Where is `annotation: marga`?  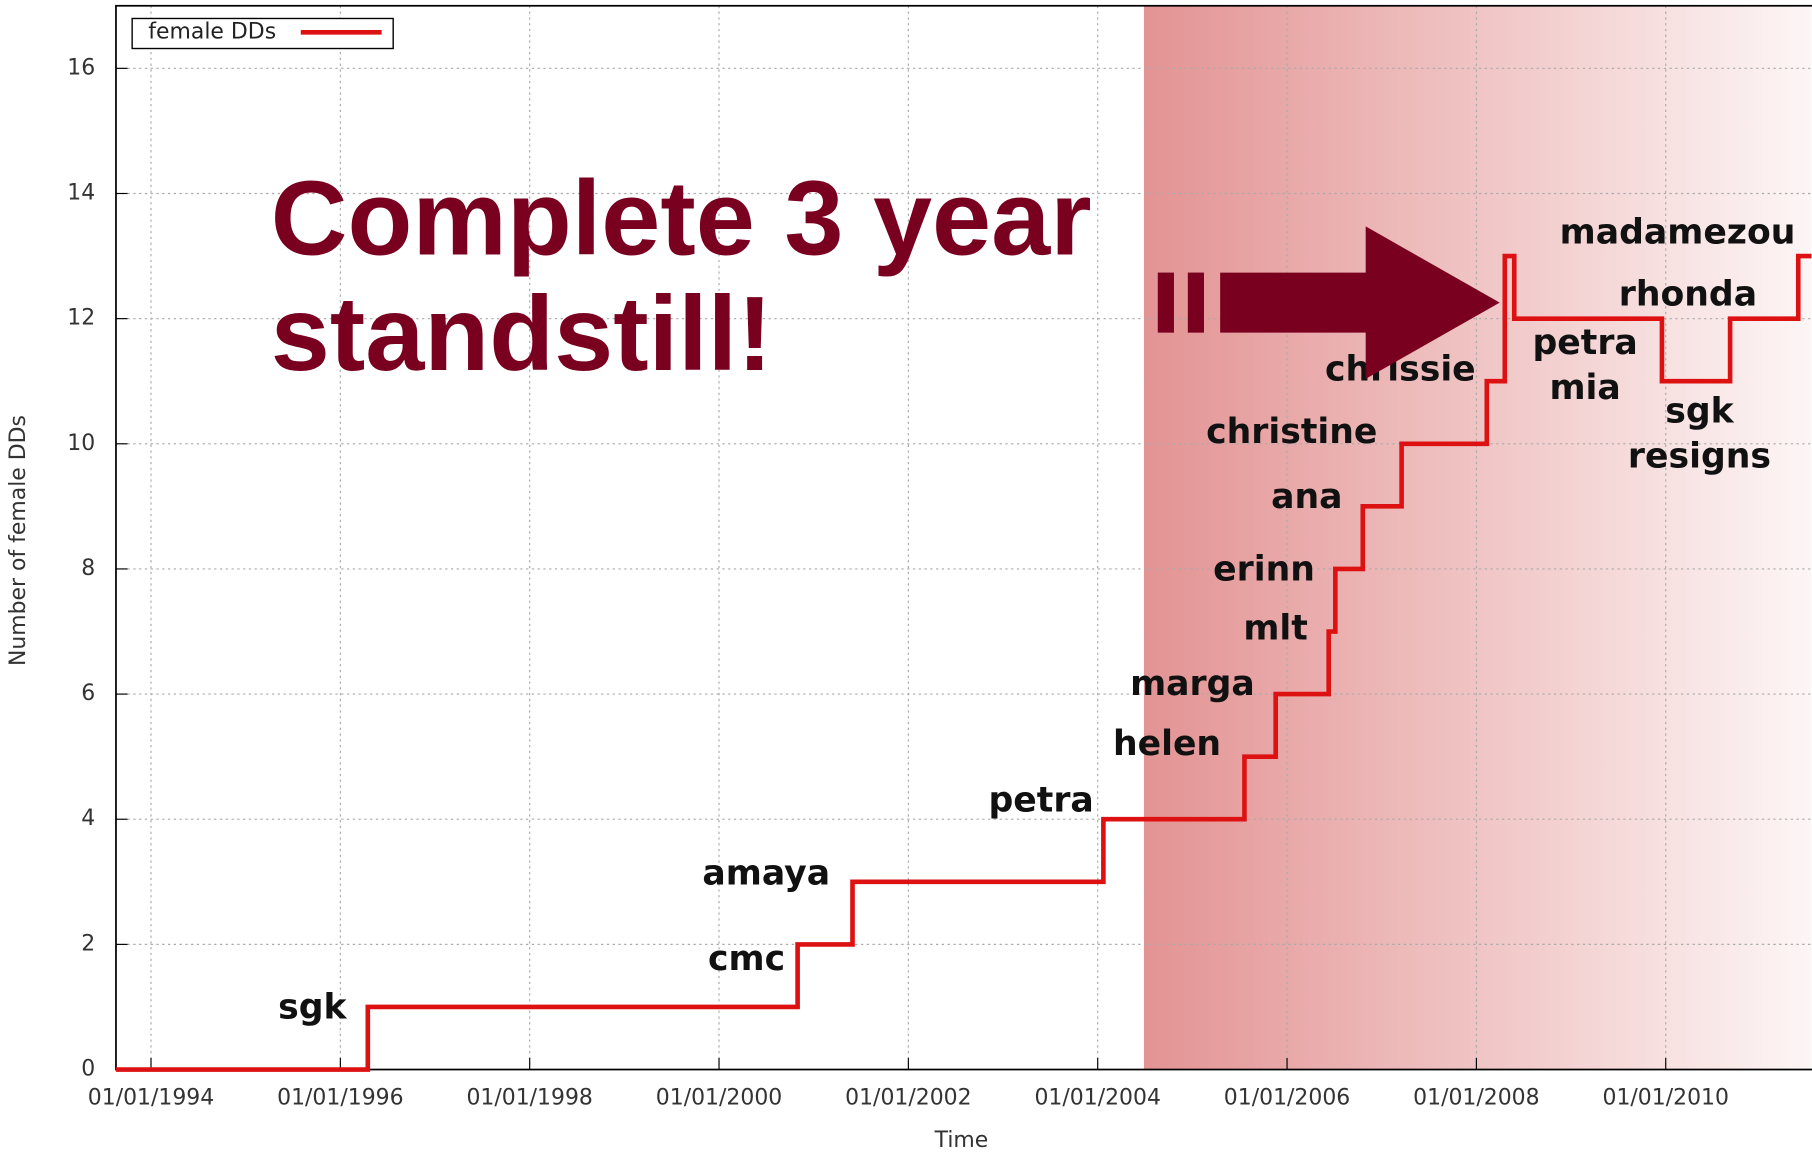 annotation: marga is located at coordinates (1192, 684).